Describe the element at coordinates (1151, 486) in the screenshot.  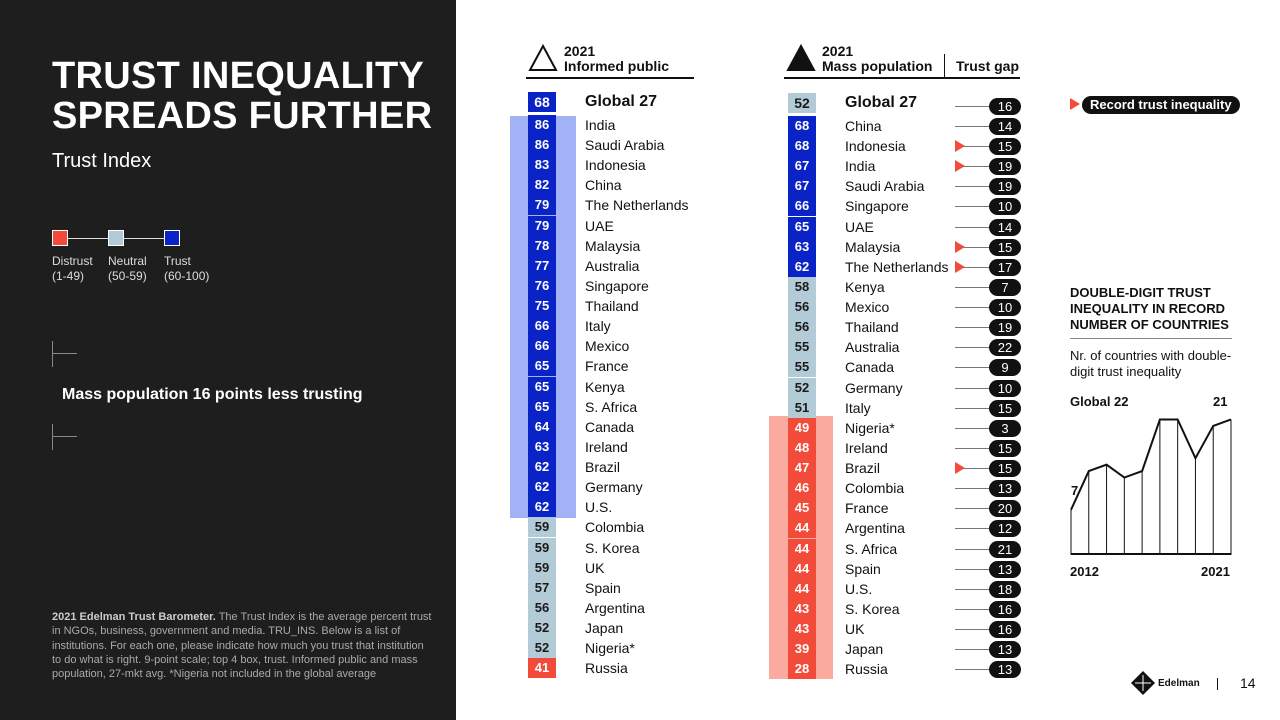
I see `side-area-chart` at that location.